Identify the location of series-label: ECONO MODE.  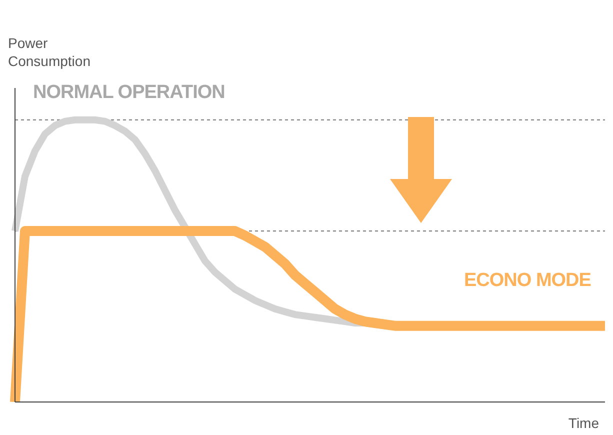
(527, 281).